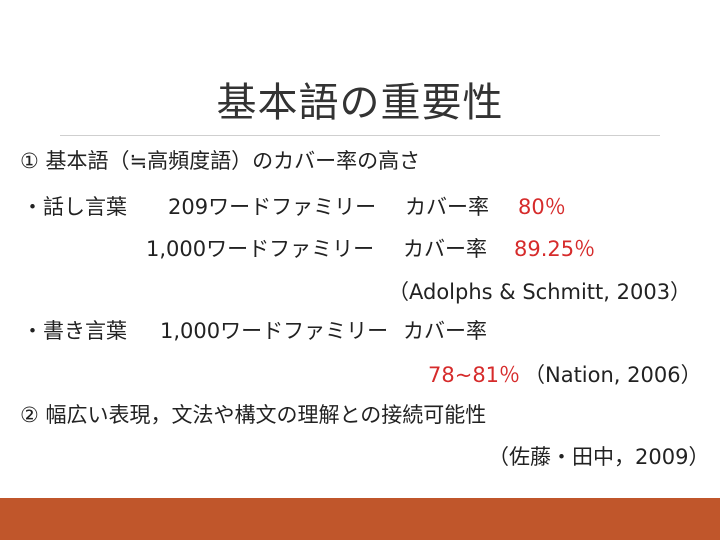  What do you see at coordinates (274, 331) in the screenshot?
I see `written-families: 1,000ワードファミリー` at bounding box center [274, 331].